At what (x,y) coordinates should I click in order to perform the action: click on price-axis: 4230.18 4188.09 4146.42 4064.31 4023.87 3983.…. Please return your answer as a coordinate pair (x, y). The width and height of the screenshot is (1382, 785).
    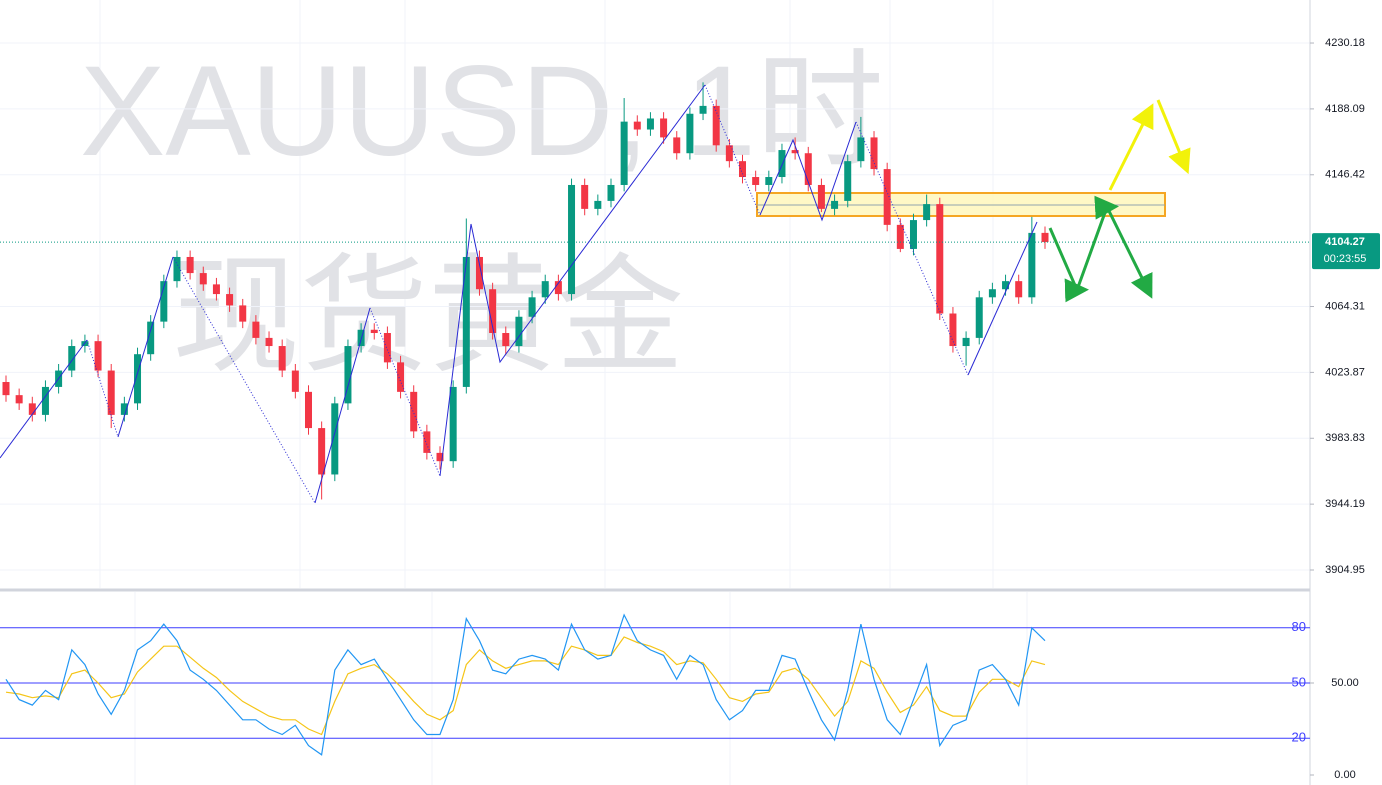
    Looking at the image, I should click on (1345, 306).